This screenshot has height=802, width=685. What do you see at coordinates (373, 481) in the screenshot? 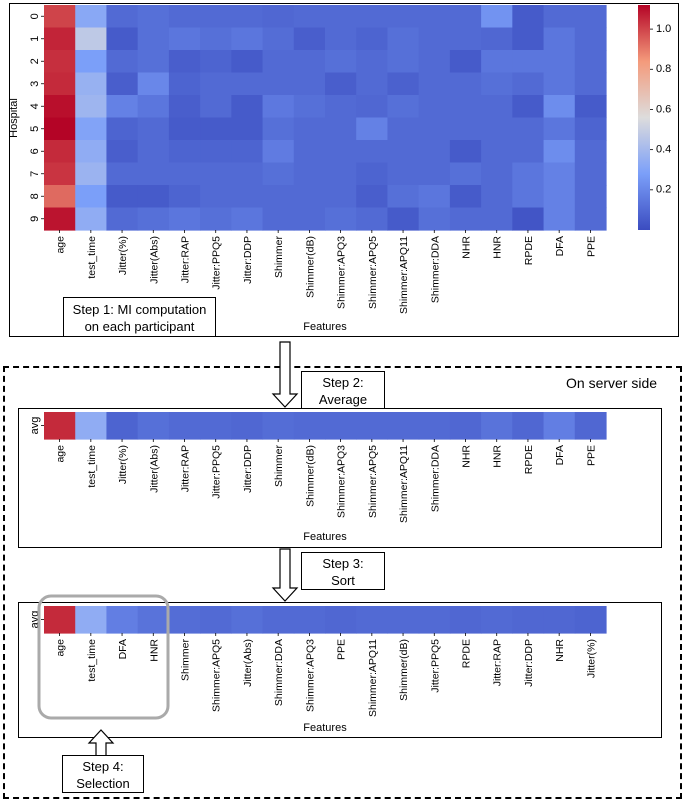
I see `column-tick-label: Shimmer:APQ5` at bounding box center [373, 481].